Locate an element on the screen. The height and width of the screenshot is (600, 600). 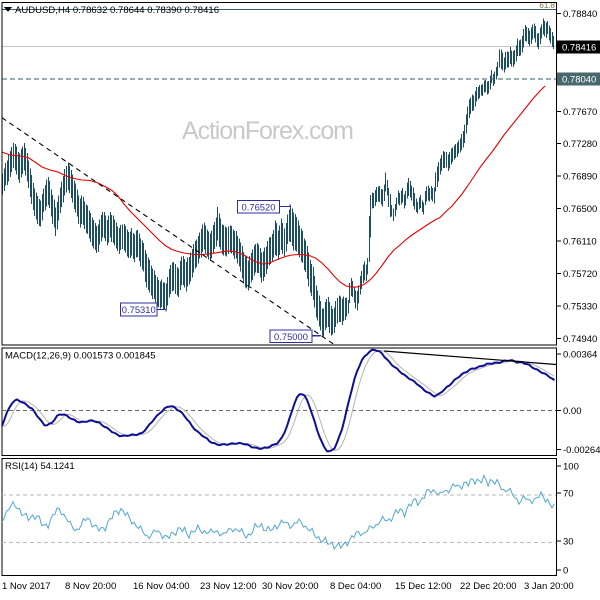
svg-text: 61.8 is located at coordinates (547, 5).